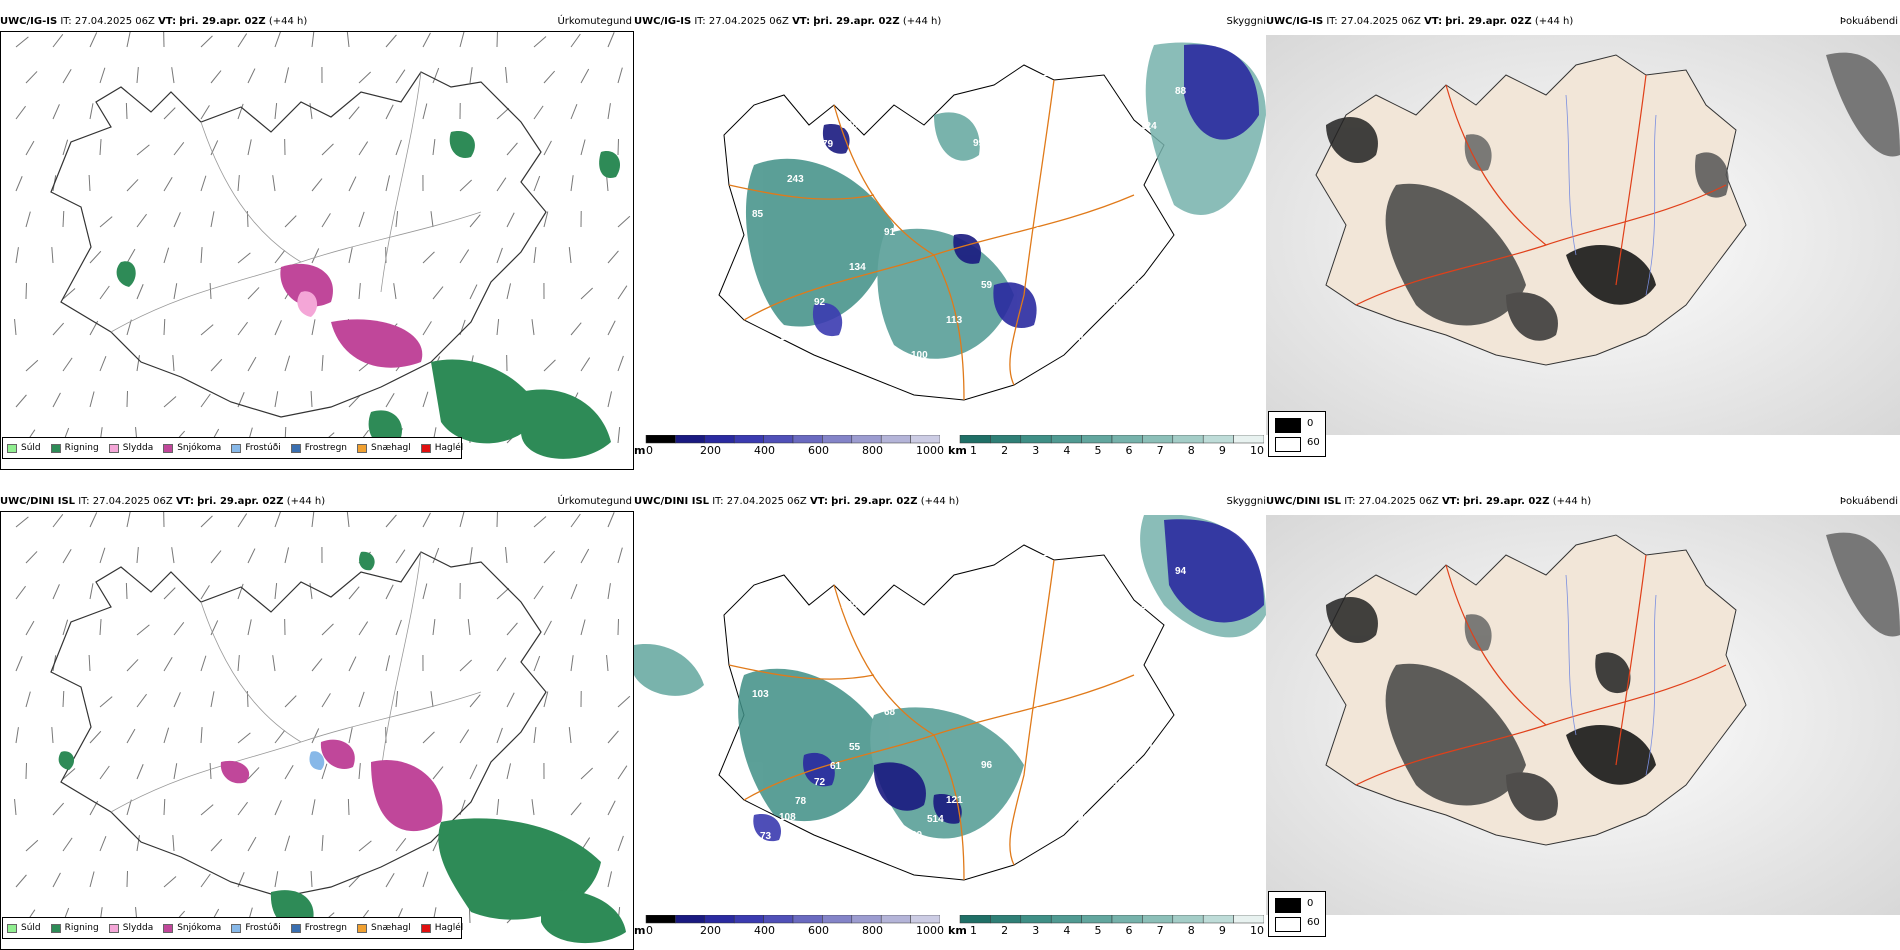 The height and width of the screenshot is (950, 1900). Describe the element at coordinates (1148, 126) in the screenshot. I see `cloud-base-label: 124` at that location.